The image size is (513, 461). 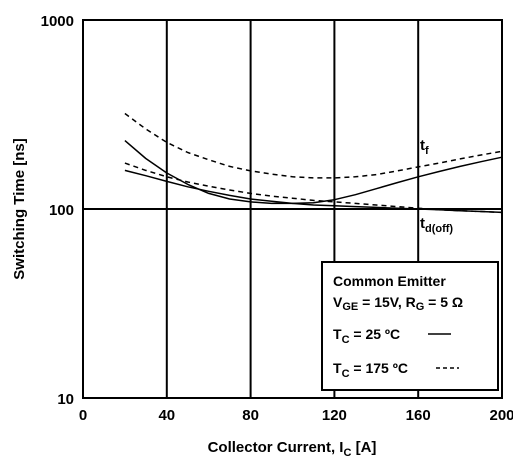 What do you see at coordinates (389, 281) in the screenshot?
I see `legend-title: Common Emitter` at bounding box center [389, 281].